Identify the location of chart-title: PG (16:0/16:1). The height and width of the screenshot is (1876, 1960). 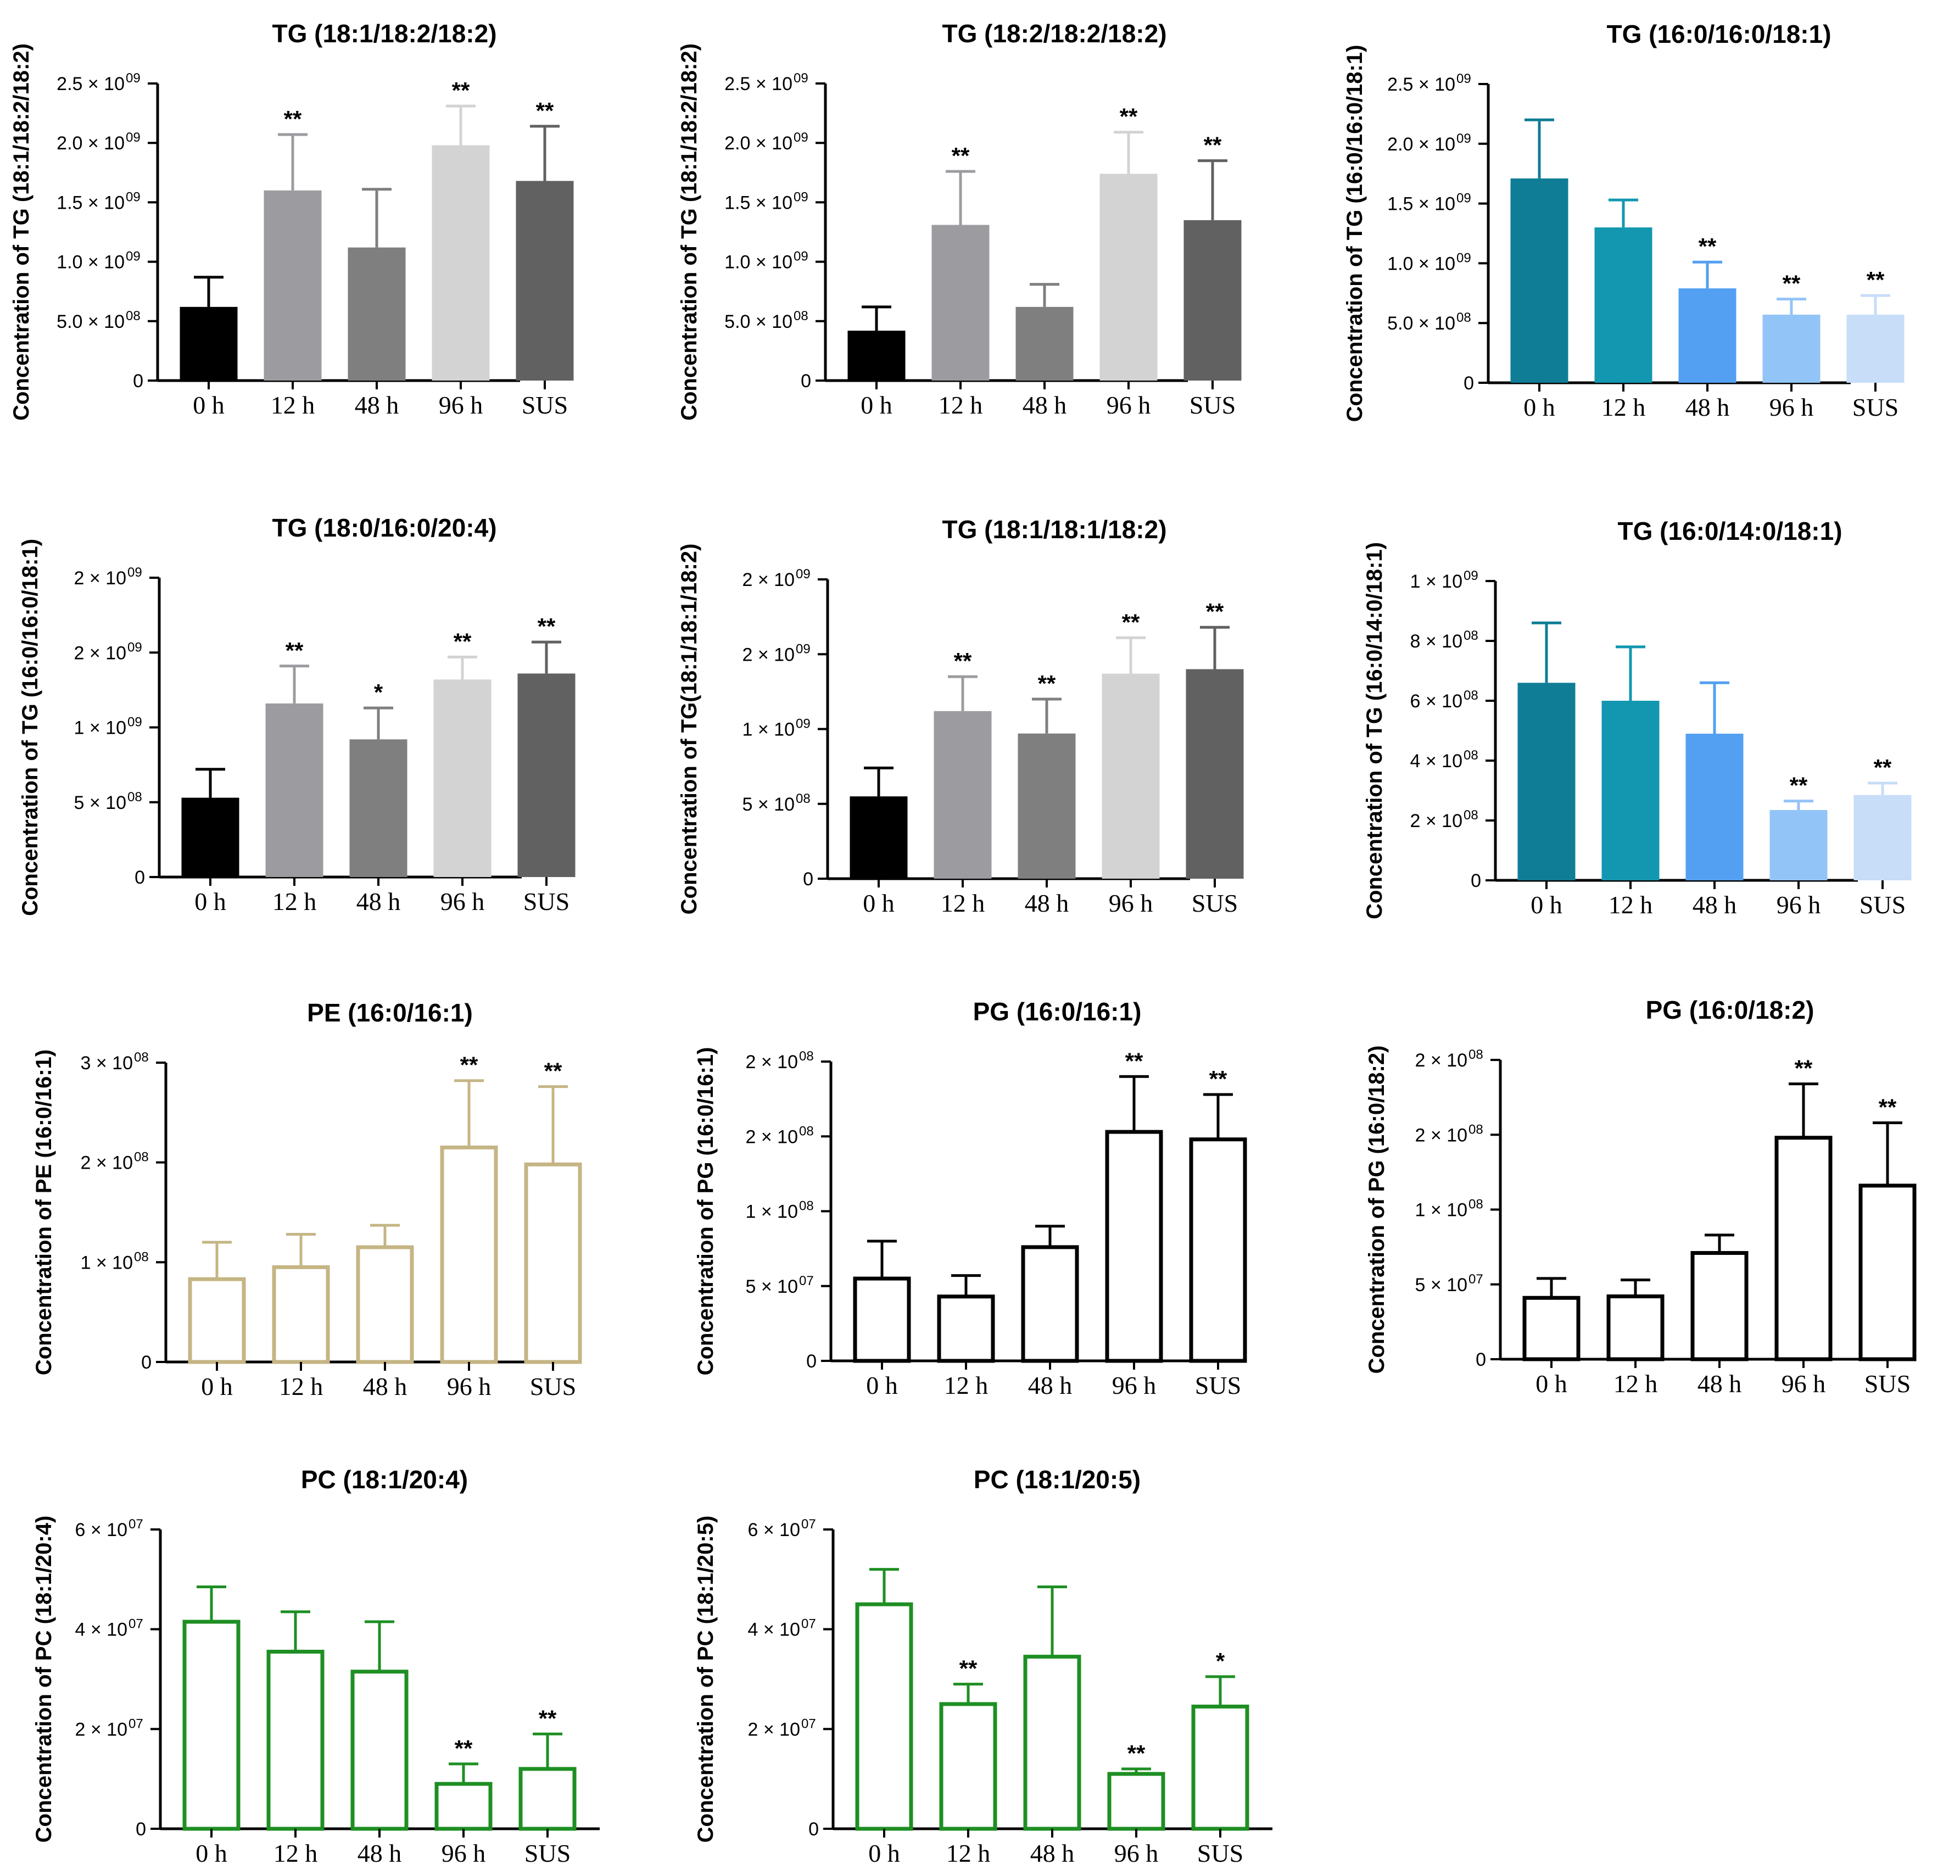
(1057, 1012).